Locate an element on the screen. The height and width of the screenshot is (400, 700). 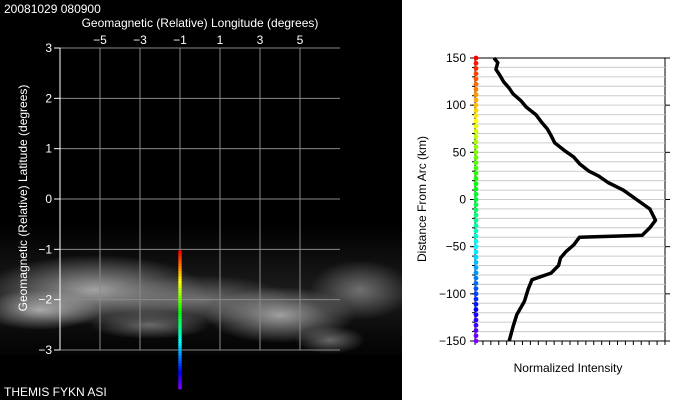
profile-y-tick-label: 100 is located at coordinates (456, 105).